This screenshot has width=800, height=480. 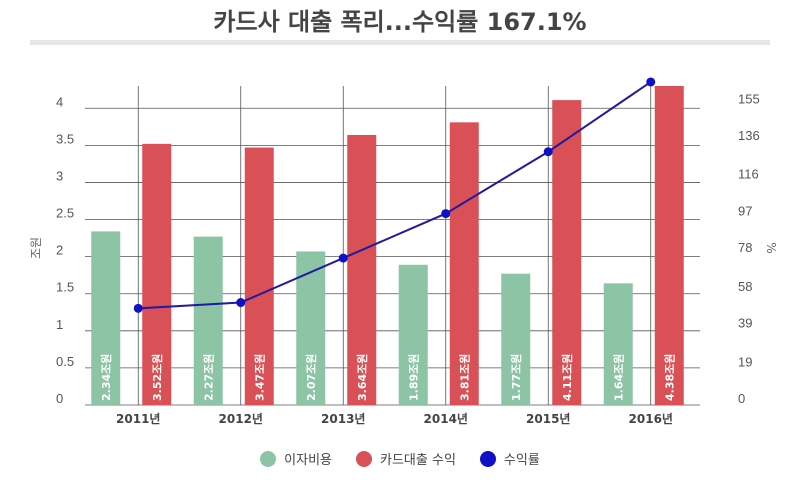 I want to click on title-divider, so click(x=400, y=42).